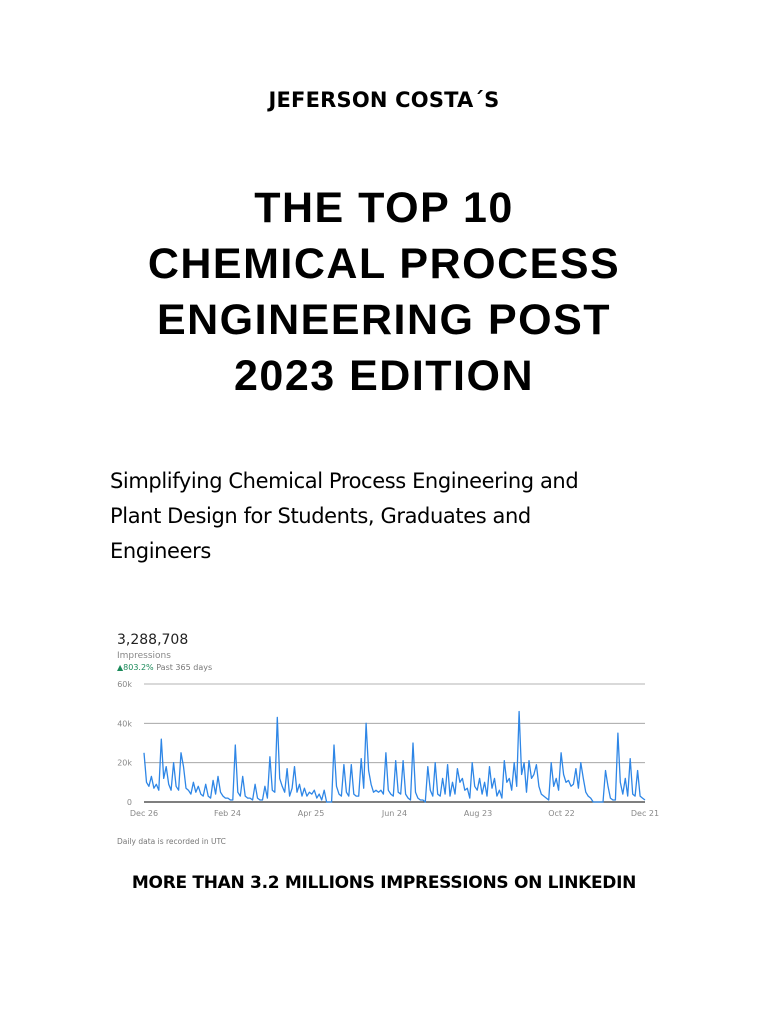  What do you see at coordinates (384, 376) in the screenshot?
I see `title-line: 2023 EDITION` at bounding box center [384, 376].